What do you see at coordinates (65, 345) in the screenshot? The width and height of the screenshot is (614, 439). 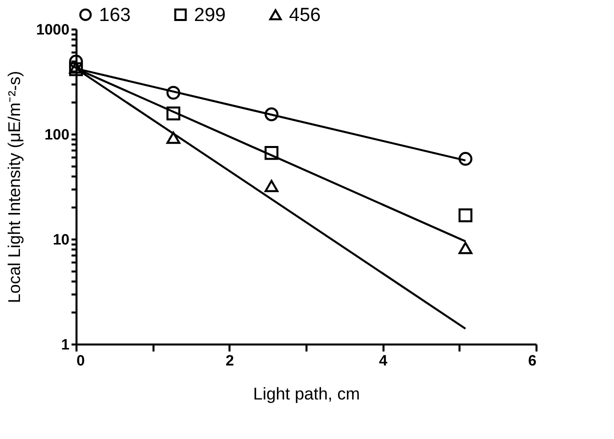 I see `y-tick-label: 1` at bounding box center [65, 345].